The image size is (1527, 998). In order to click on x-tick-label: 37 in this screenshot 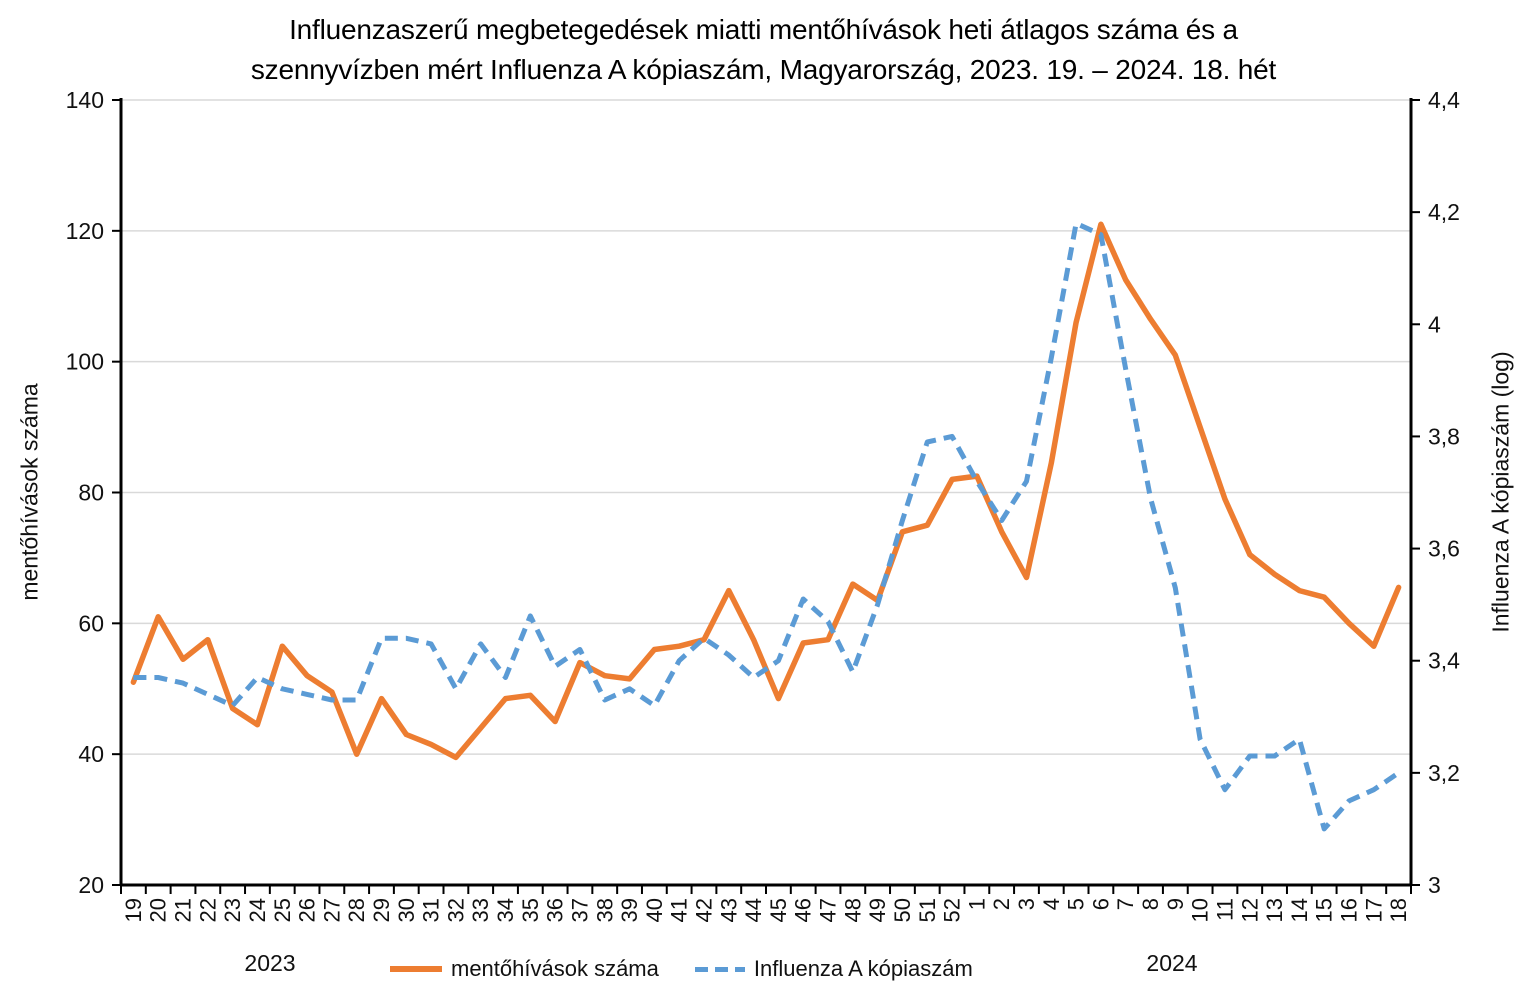, I will do `click(579, 910)`.